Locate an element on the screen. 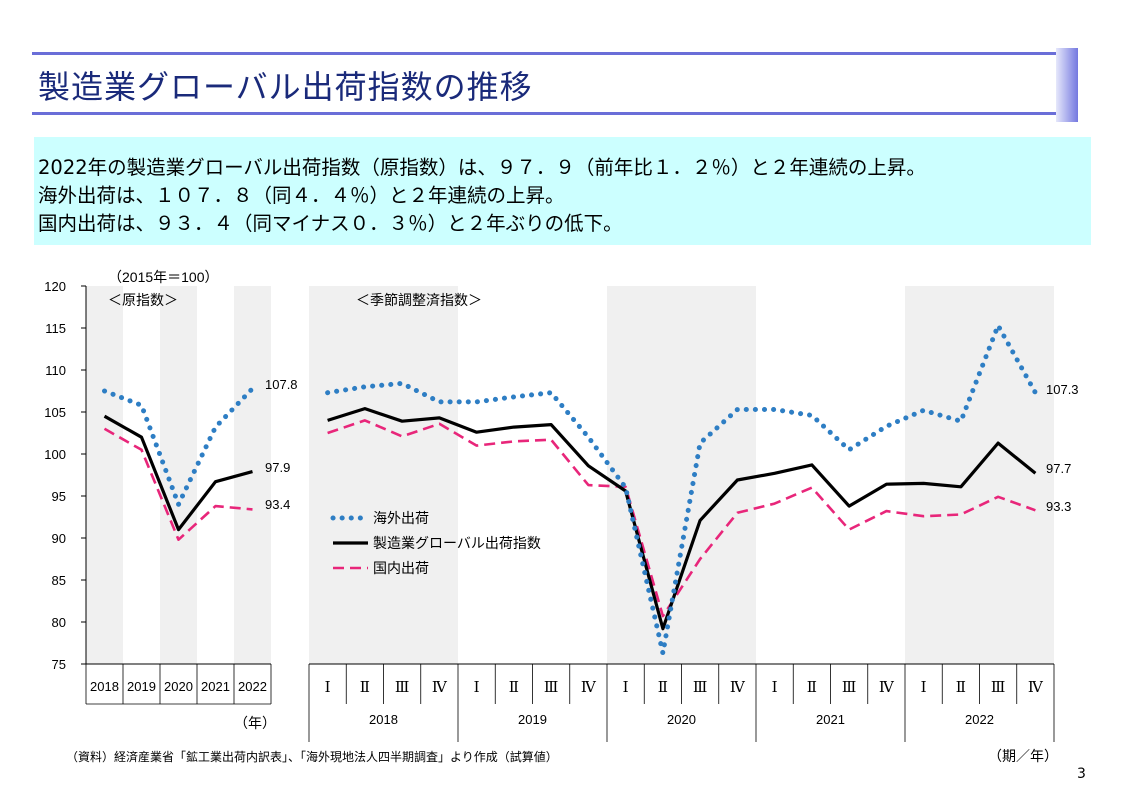 The image size is (1123, 794). year-label: 2019 is located at coordinates (532, 719).